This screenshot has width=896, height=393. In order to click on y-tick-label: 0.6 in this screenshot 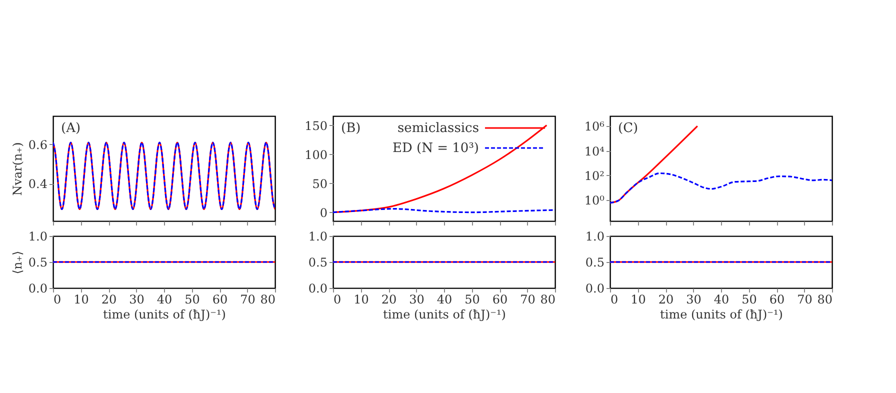, I will do `click(38, 145)`.